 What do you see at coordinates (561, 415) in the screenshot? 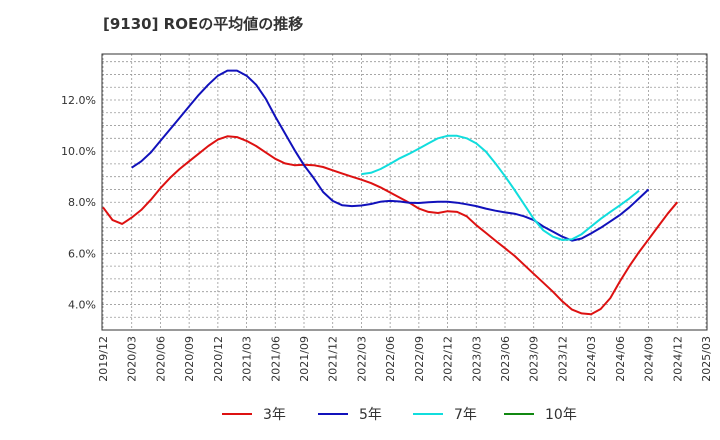
I see `legend-label-10年: 10年` at bounding box center [561, 415].